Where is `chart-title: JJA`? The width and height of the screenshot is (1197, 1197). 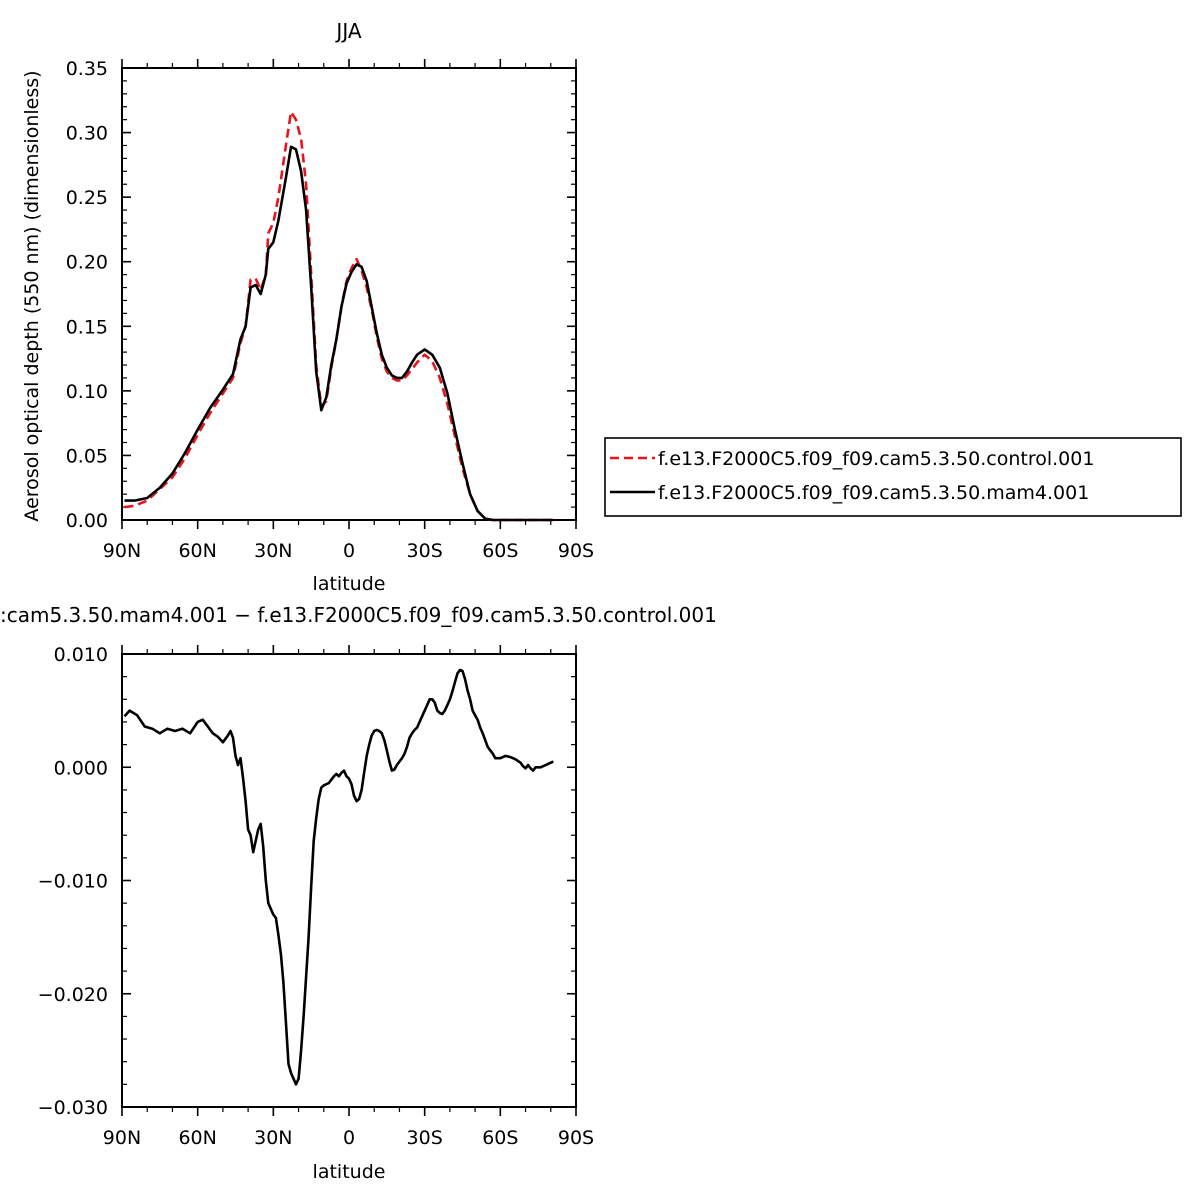 chart-title: JJA is located at coordinates (347, 31).